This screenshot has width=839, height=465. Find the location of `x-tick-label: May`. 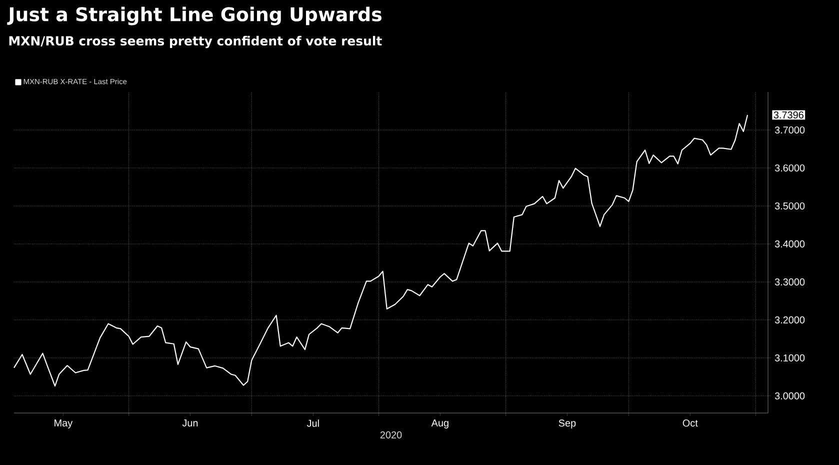

x-tick-label: May is located at coordinates (63, 424).